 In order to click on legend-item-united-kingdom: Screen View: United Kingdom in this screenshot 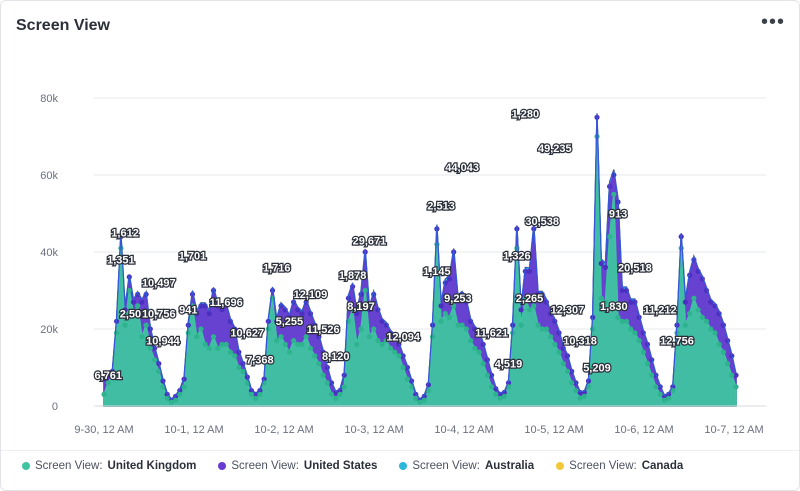, I will do `click(109, 466)`.